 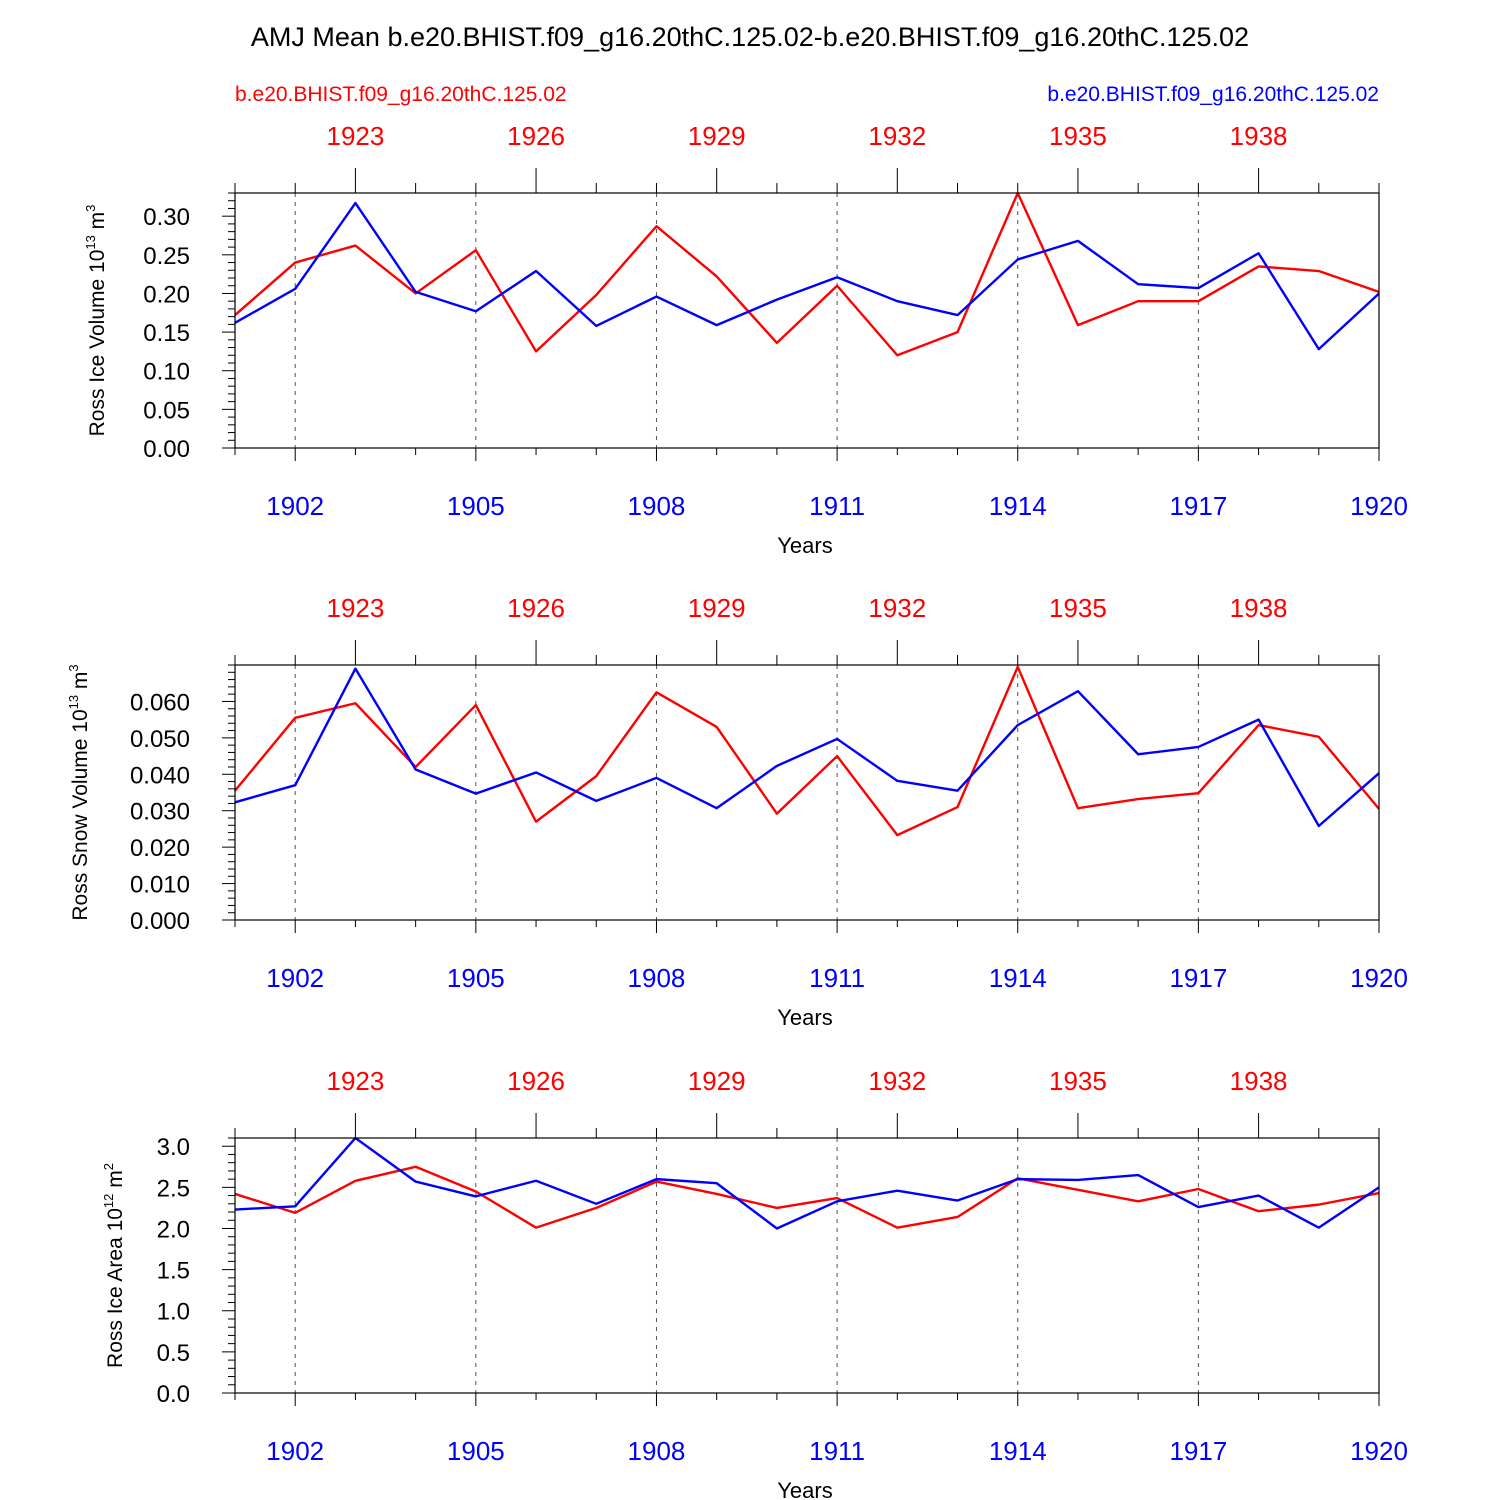 What do you see at coordinates (166, 256) in the screenshot?
I see `y-tick-label: 0.25` at bounding box center [166, 256].